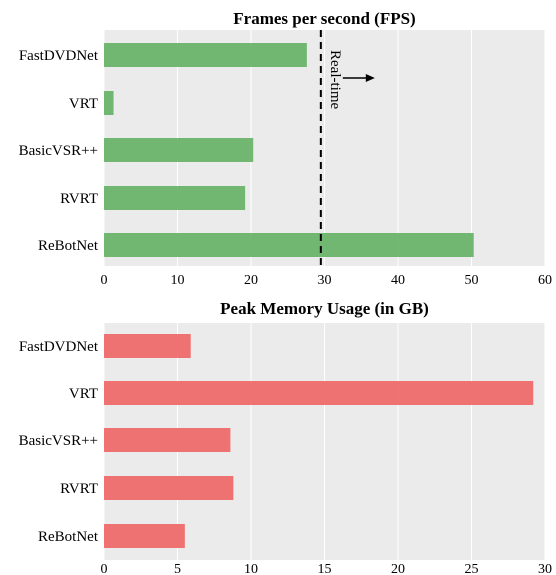  What do you see at coordinates (325, 568) in the screenshot?
I see `x-tick-label: 15` at bounding box center [325, 568].